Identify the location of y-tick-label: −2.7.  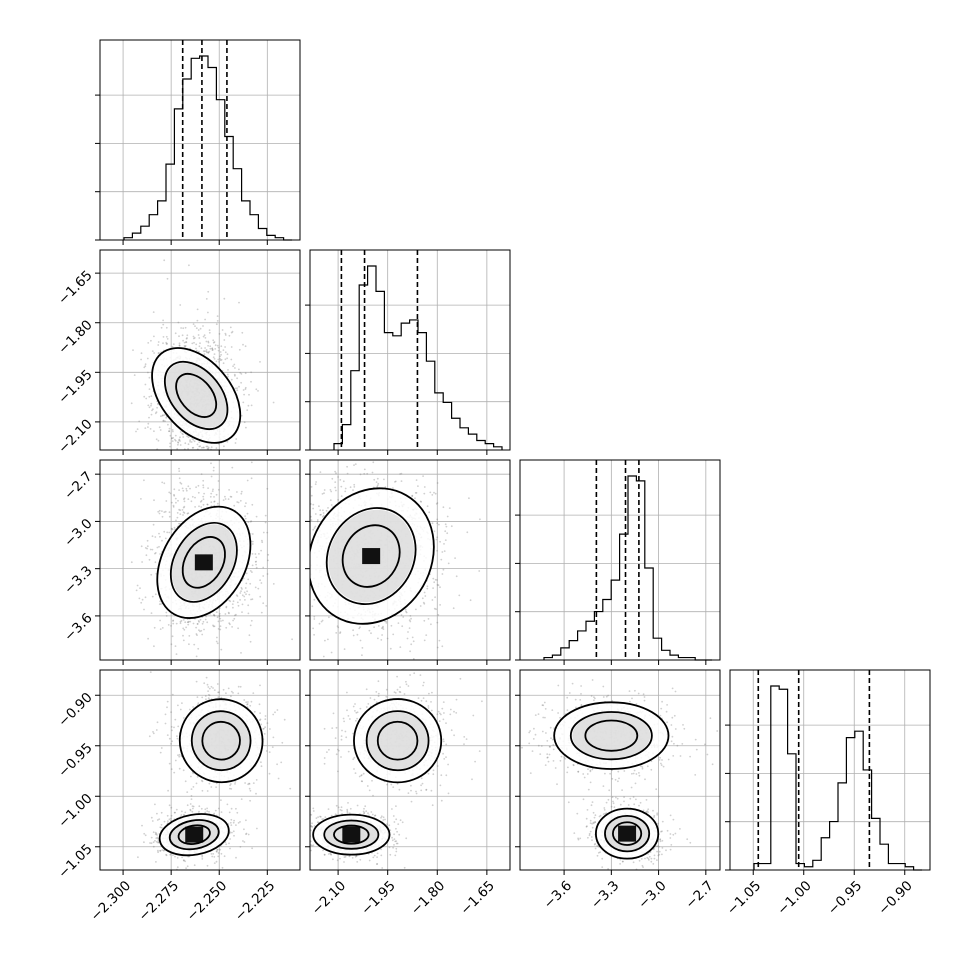
(78, 486).